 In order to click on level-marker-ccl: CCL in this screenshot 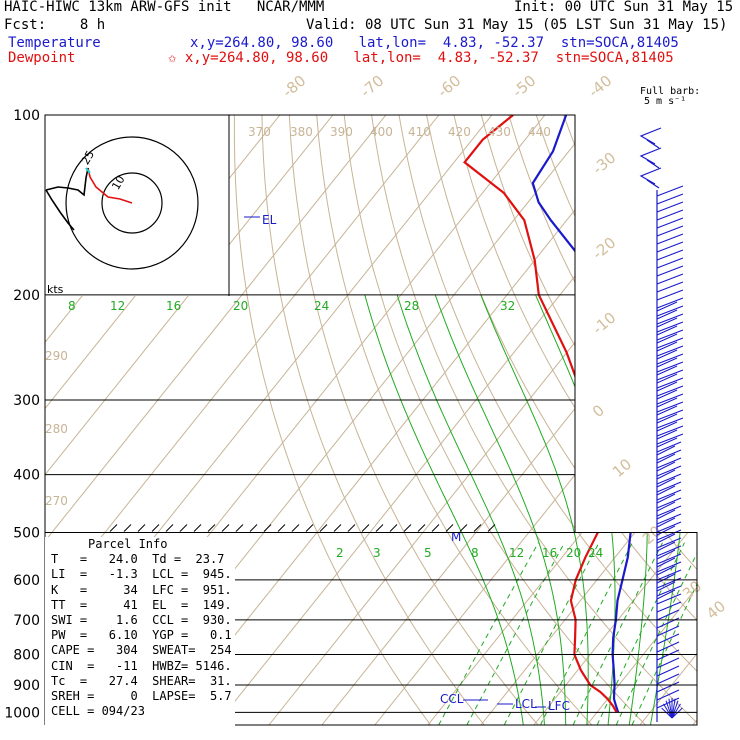, I will do `click(452, 699)`.